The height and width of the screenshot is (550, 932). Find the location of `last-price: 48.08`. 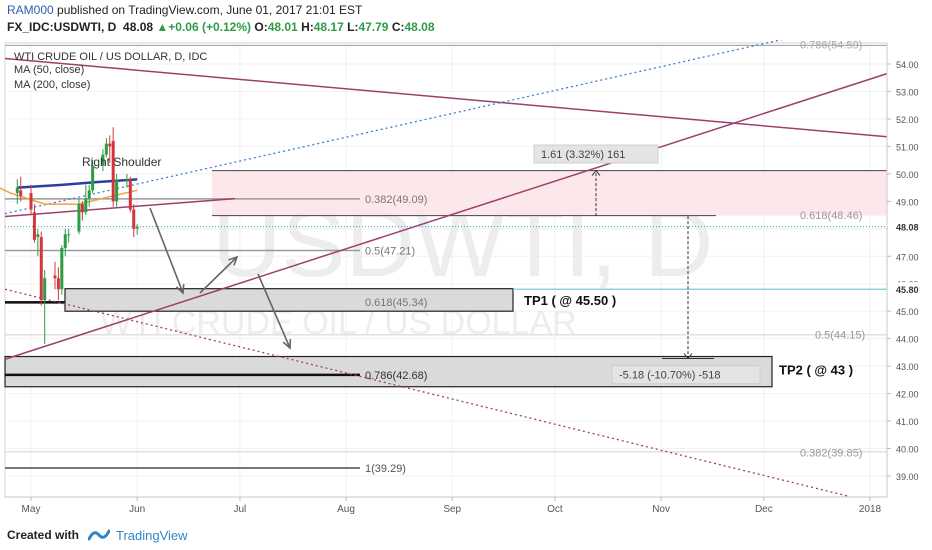

last-price: 48.08 is located at coordinates (138, 27).